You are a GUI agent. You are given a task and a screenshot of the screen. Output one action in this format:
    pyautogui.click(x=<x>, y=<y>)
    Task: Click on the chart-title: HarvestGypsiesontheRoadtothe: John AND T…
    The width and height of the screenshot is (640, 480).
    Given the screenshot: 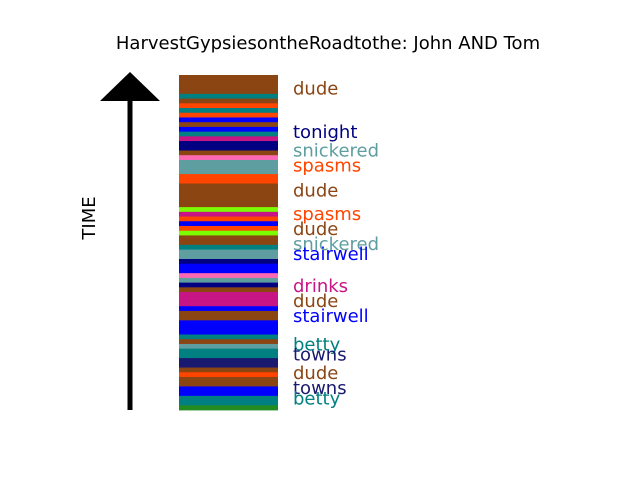 What is the action you would take?
    pyautogui.click(x=328, y=43)
    